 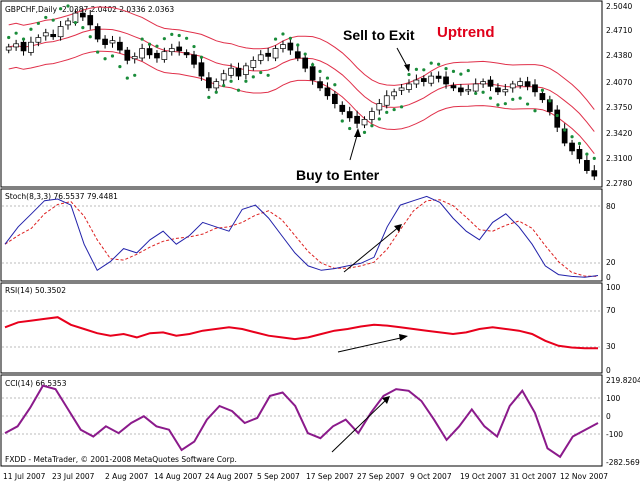 I want to click on rsi-label: RSI(14) 50.3502, so click(x=35, y=290).